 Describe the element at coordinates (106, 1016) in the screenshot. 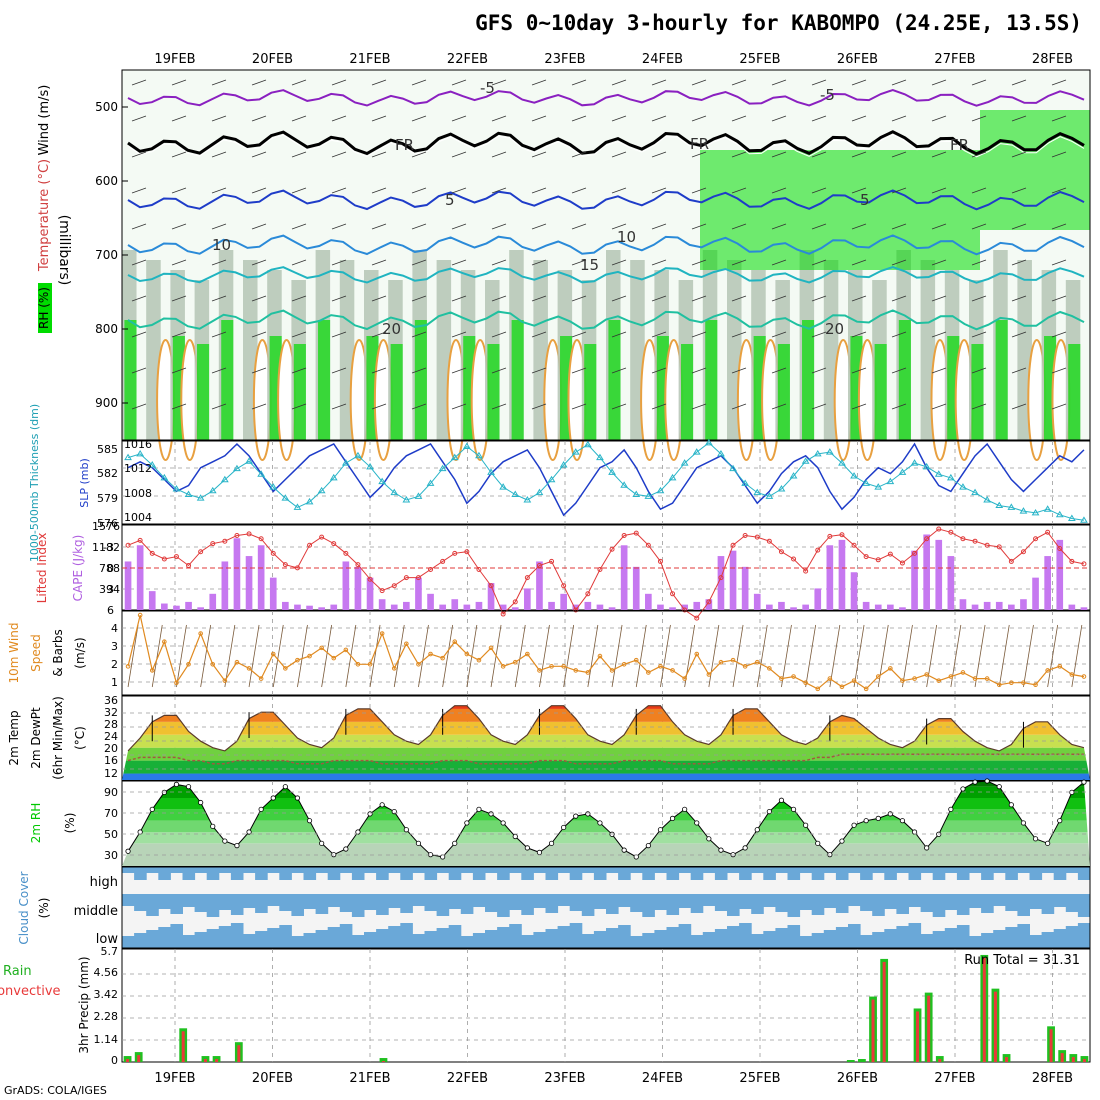

I see `precip-tick: 2.28` at that location.